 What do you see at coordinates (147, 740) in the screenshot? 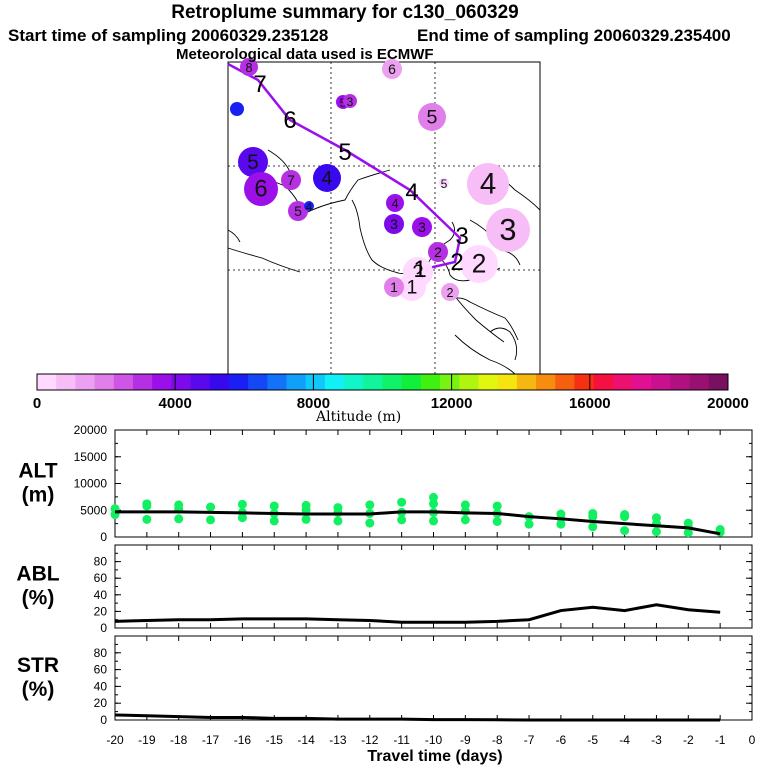
I see `x-tick-label: -19` at bounding box center [147, 740].